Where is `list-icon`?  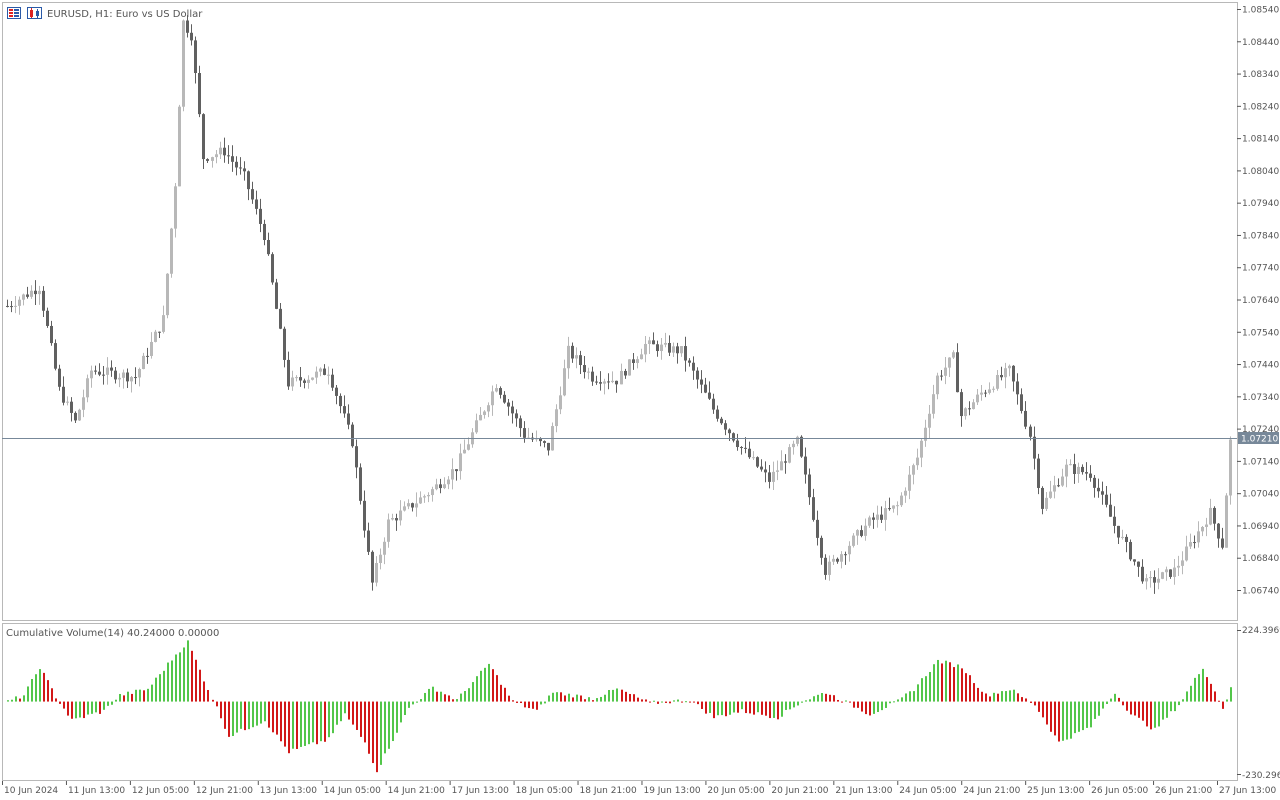
list-icon is located at coordinates (14, 13).